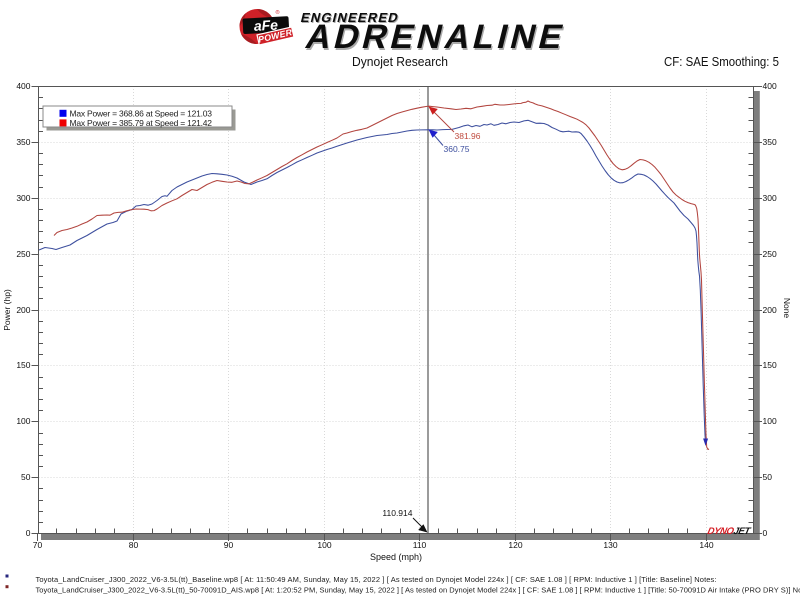 This screenshot has width=800, height=600. What do you see at coordinates (400, 62) in the screenshot?
I see `svg-text: Dynojet Research` at bounding box center [400, 62].